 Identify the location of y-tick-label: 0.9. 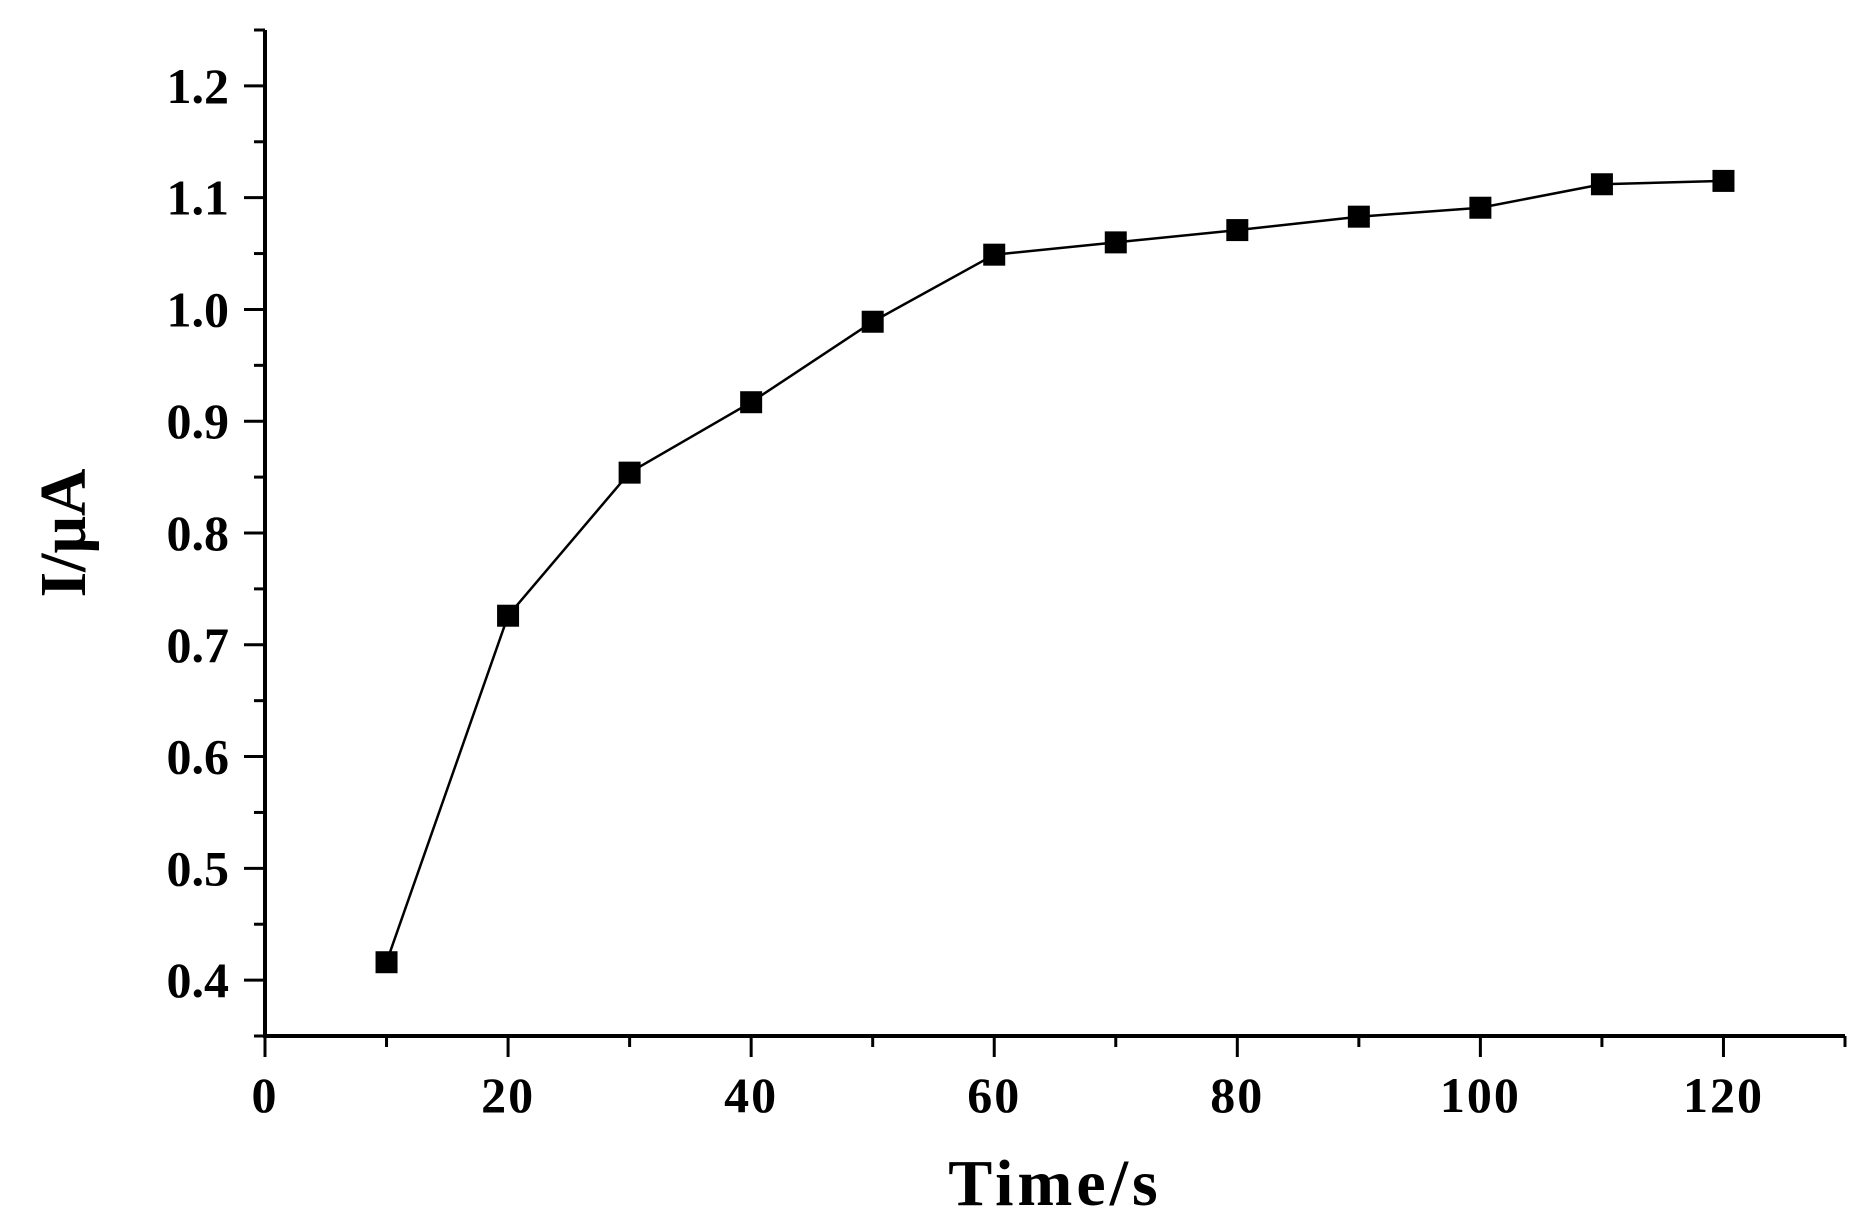
(198, 421).